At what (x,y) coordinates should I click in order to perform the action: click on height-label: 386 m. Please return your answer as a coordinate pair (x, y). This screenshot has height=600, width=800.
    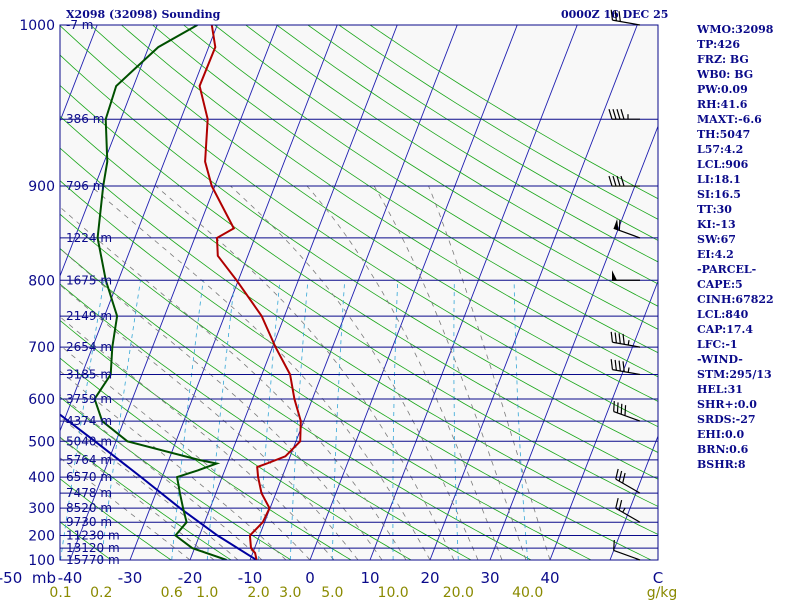
    Looking at the image, I should click on (85, 119).